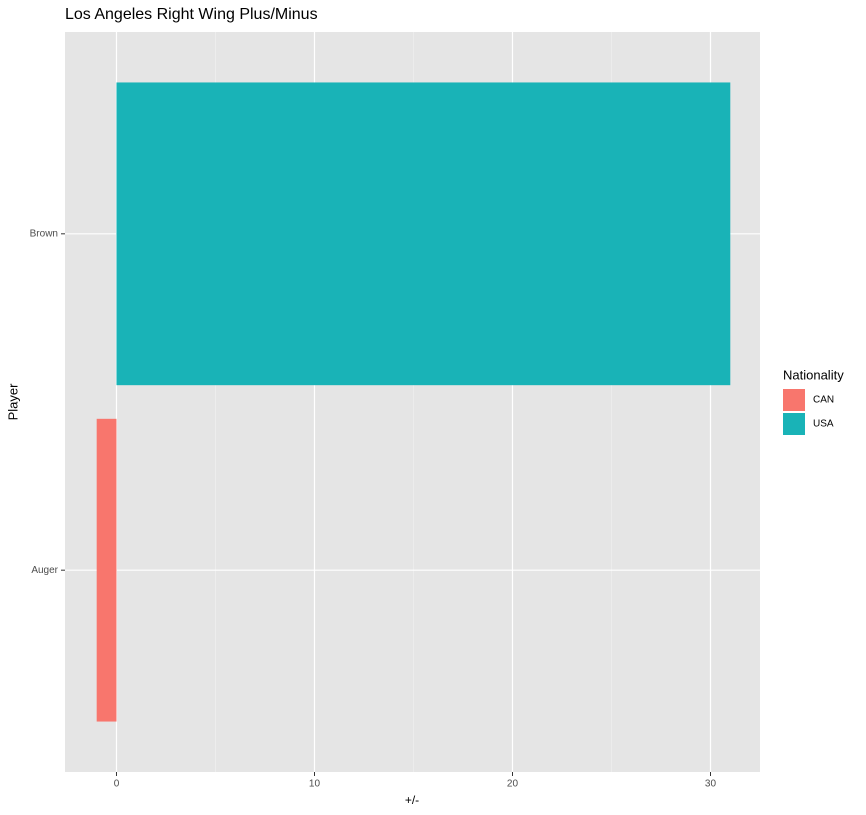 This screenshot has height=815, width=866. What do you see at coordinates (711, 784) in the screenshot?
I see `x-tick-label: 30` at bounding box center [711, 784].